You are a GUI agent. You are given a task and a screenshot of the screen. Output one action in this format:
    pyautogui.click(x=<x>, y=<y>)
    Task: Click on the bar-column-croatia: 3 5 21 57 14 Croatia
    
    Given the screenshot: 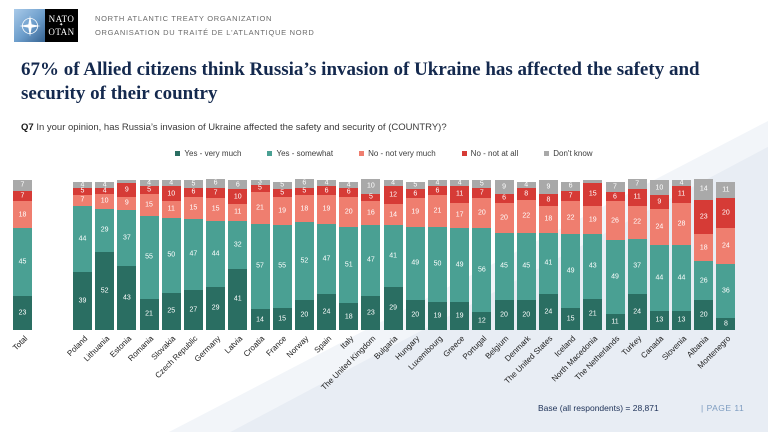 What is the action you would take?
    pyautogui.click(x=256, y=264)
    